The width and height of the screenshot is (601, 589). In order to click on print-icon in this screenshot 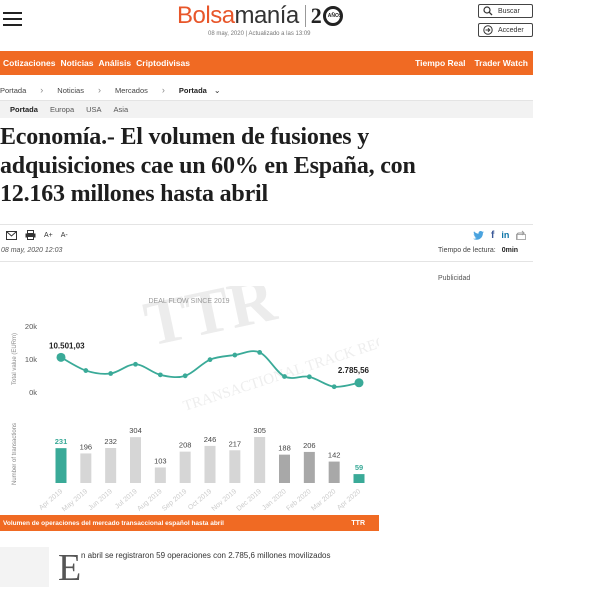, I will do `click(30, 235)`.